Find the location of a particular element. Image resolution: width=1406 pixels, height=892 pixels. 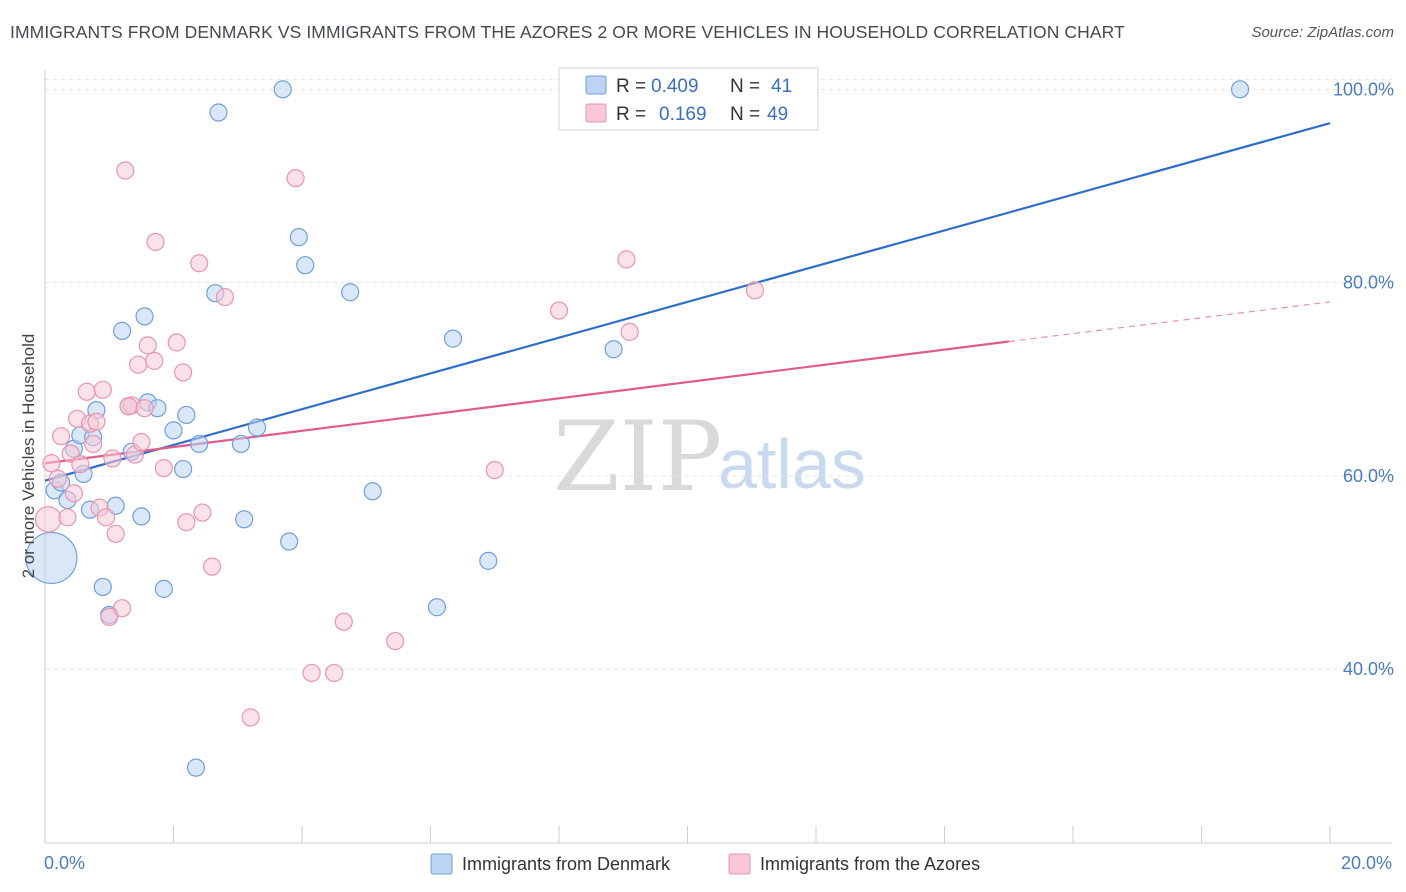

y-tick-label-1: 60.0% is located at coordinates (1368, 476).